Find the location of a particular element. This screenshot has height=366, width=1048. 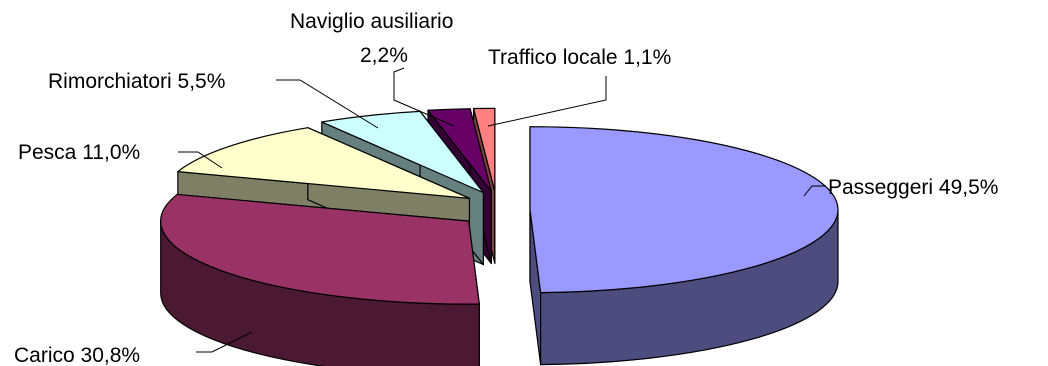

label-rimorchiatori: Rimorchiatori 5,5% is located at coordinates (136, 81).